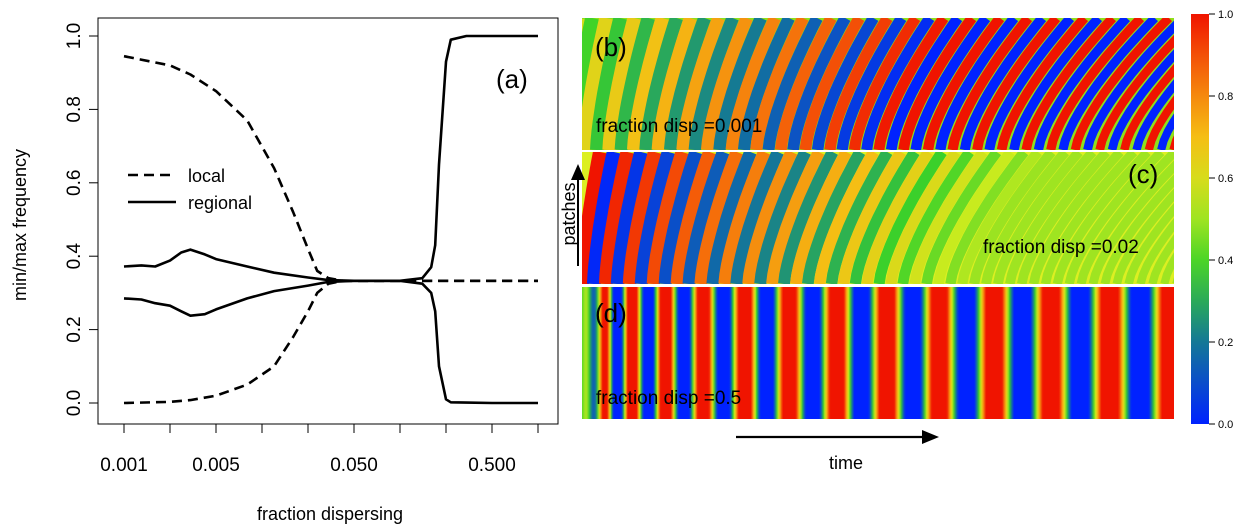 This screenshot has height=529, width=1248. Describe the element at coordinates (74, 183) in the screenshot. I see `y-tick-label: 0.6` at that location.